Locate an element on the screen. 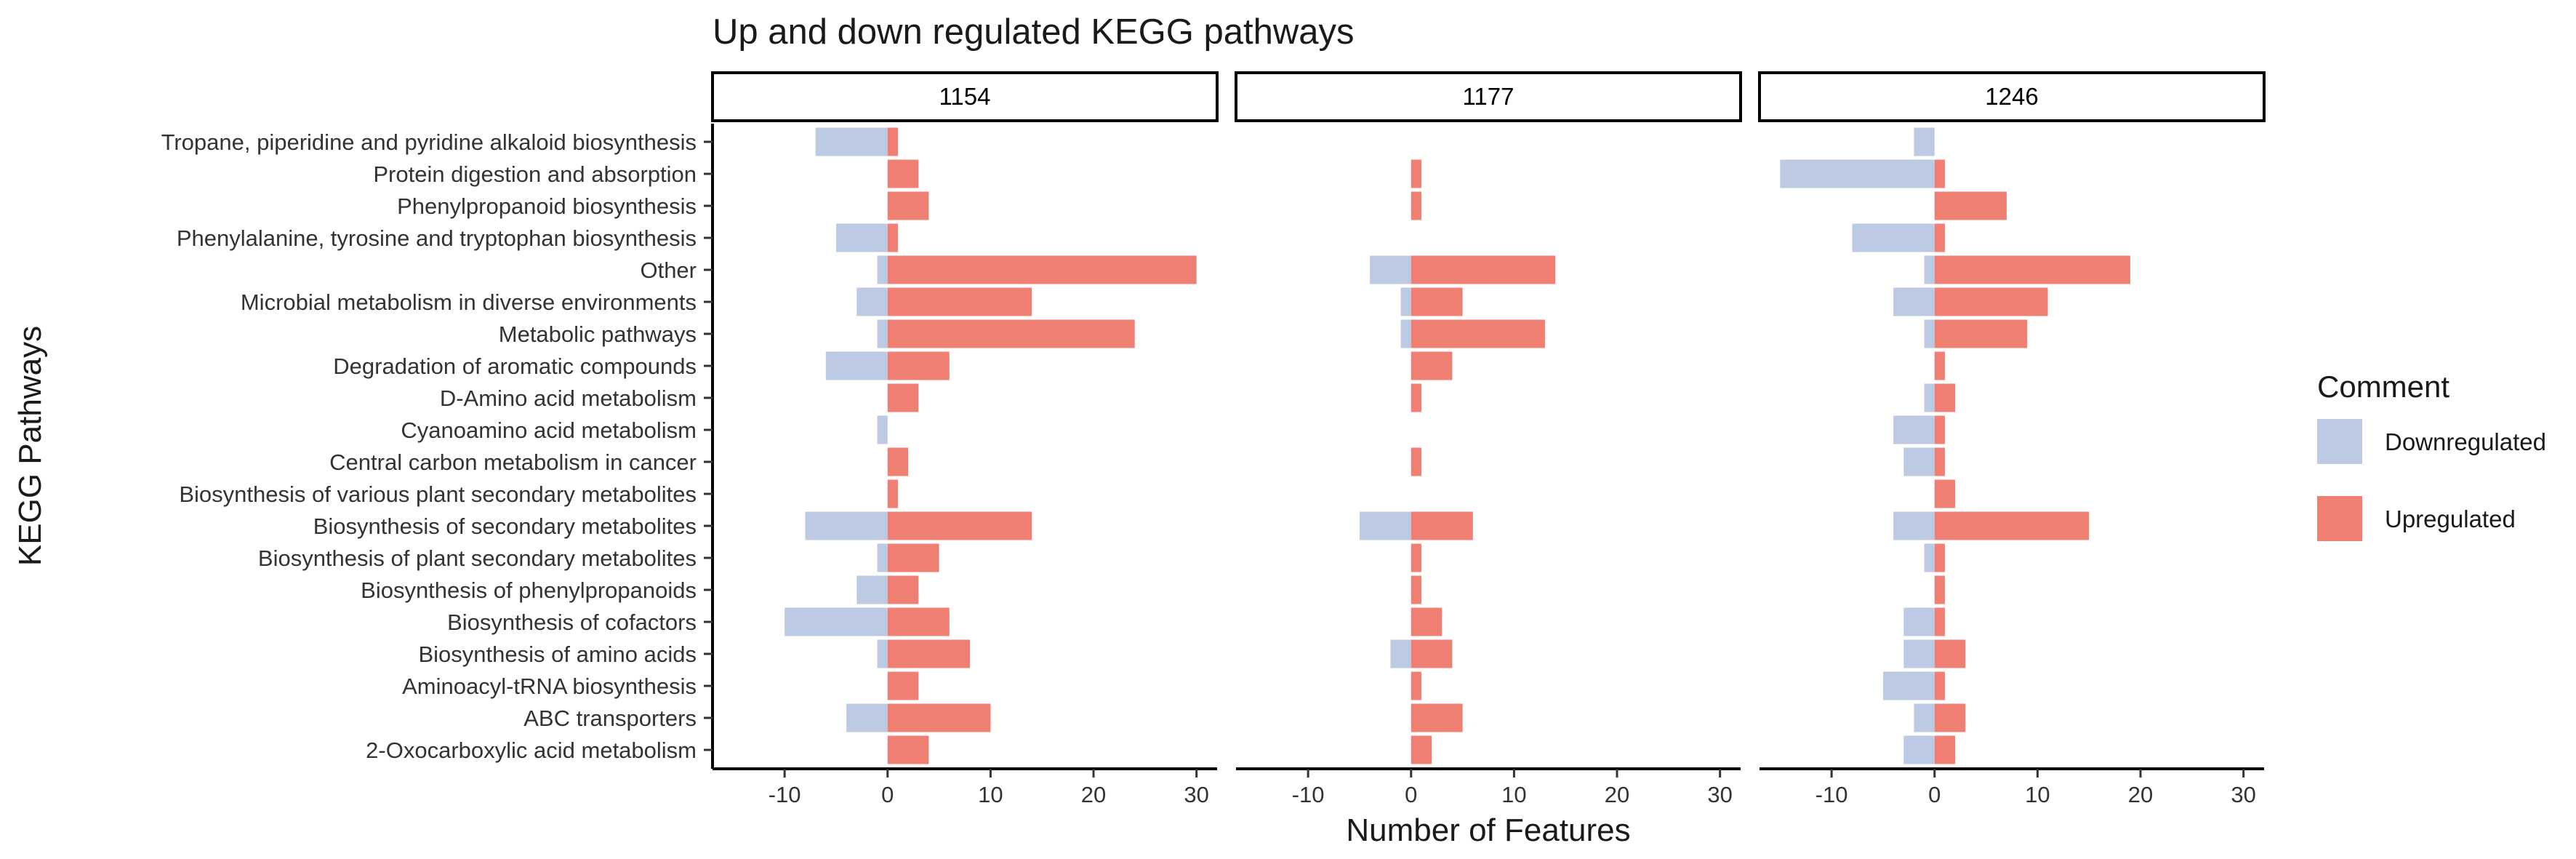 The height and width of the screenshot is (859, 2576). legend: Comment Downregulated Upregulated is located at coordinates (2431, 455).